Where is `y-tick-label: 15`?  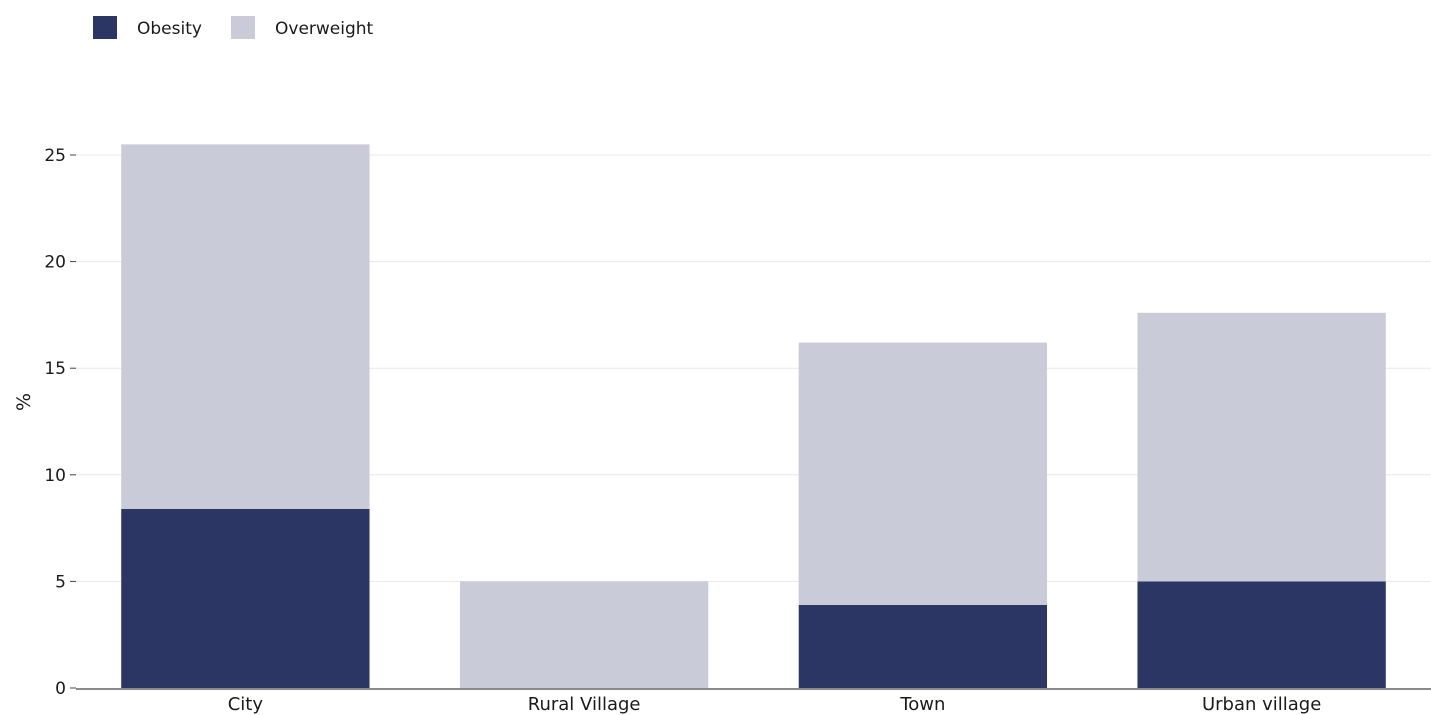 y-tick-label: 15 is located at coordinates (55, 369).